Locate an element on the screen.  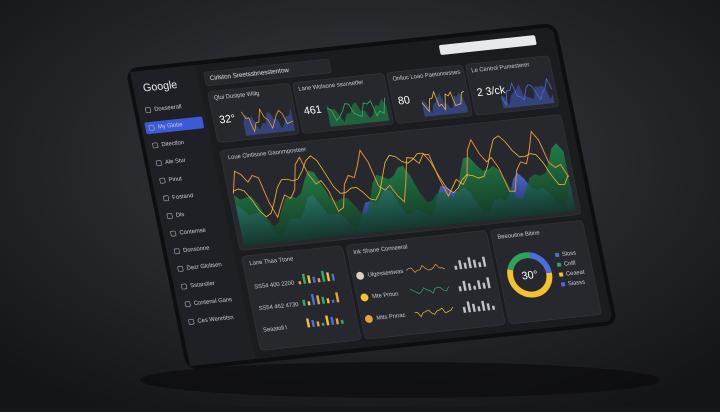
table-row: SS54 400 2200 is located at coordinates (275, 285).